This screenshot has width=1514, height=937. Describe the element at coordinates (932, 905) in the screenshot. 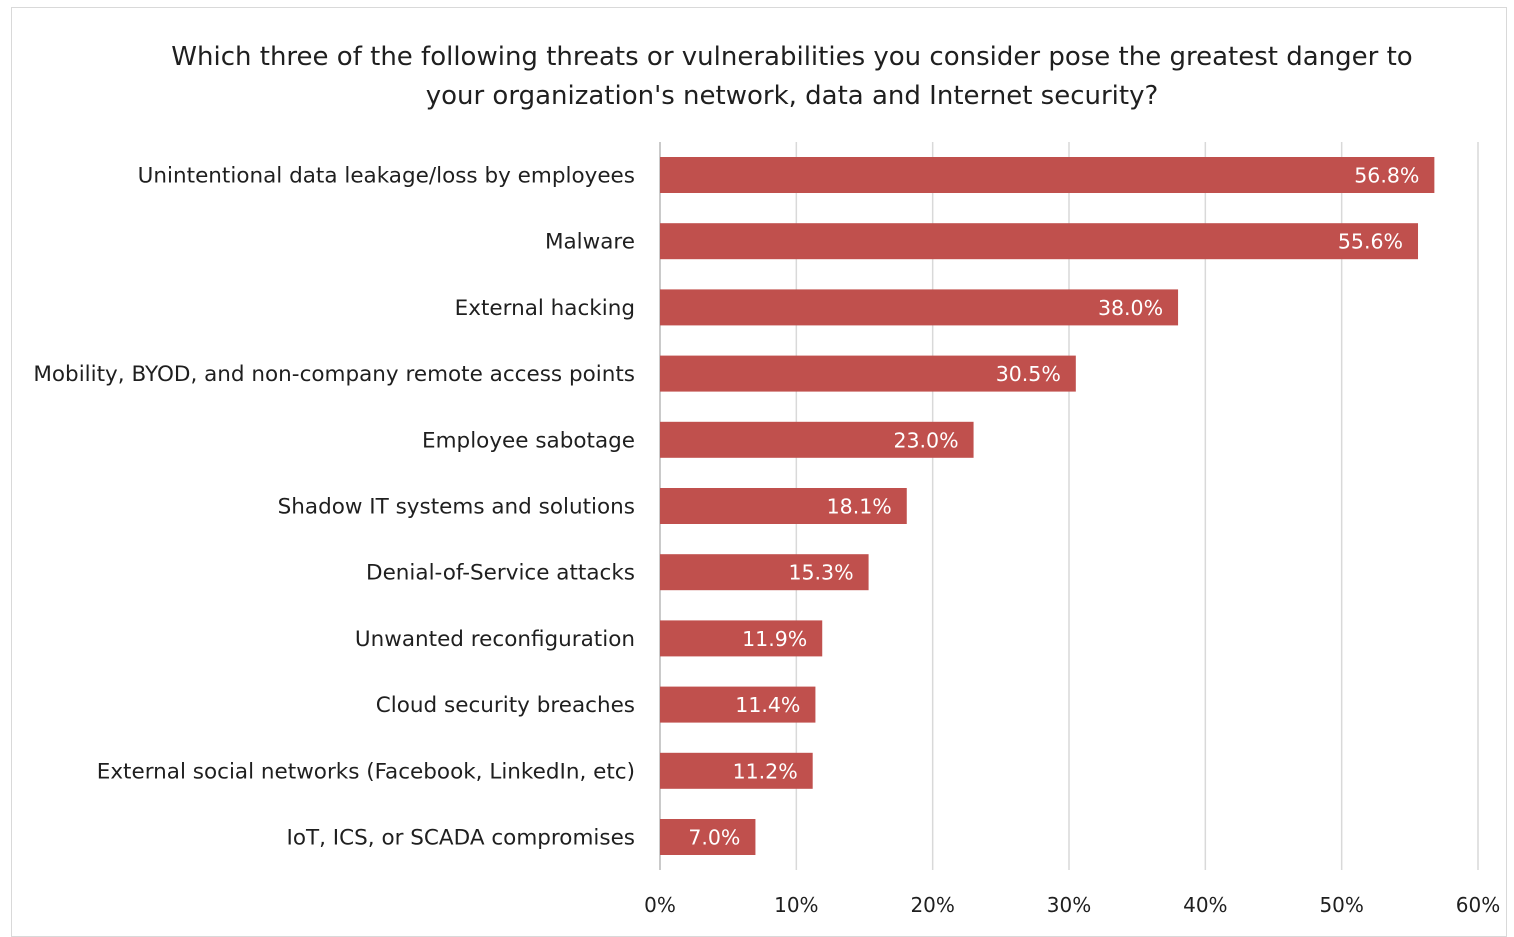

I see `x-tick-label: 20%` at that location.